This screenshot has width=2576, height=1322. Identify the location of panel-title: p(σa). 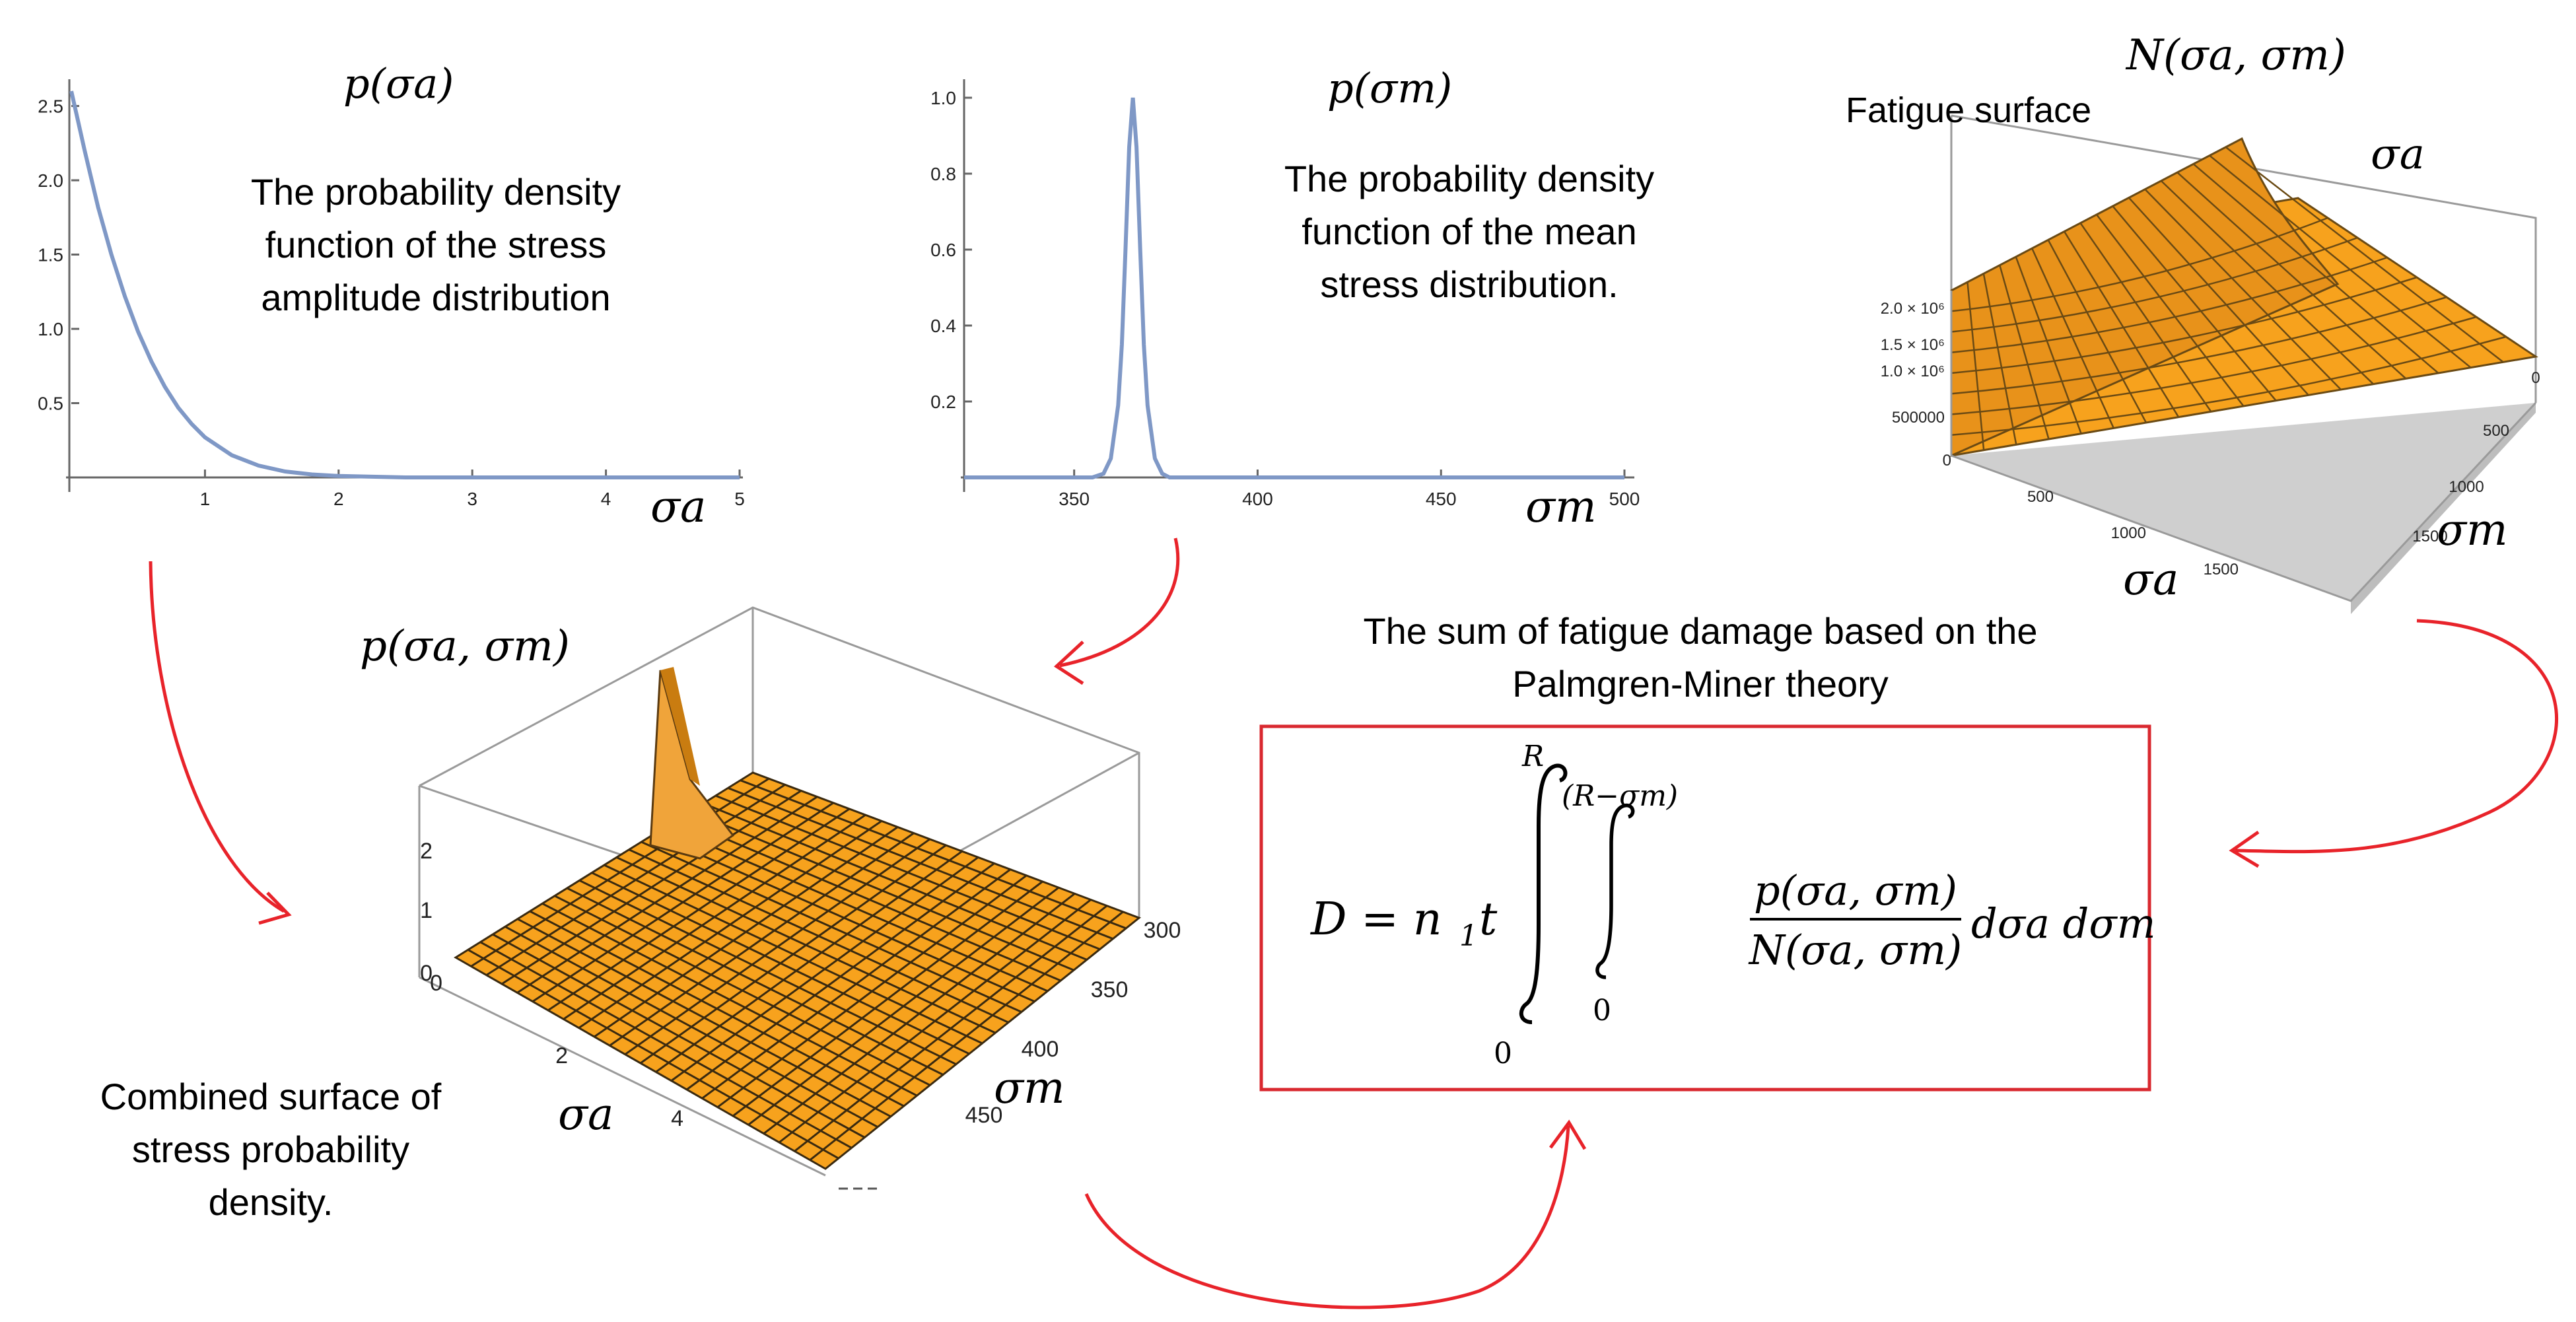
(399, 83).